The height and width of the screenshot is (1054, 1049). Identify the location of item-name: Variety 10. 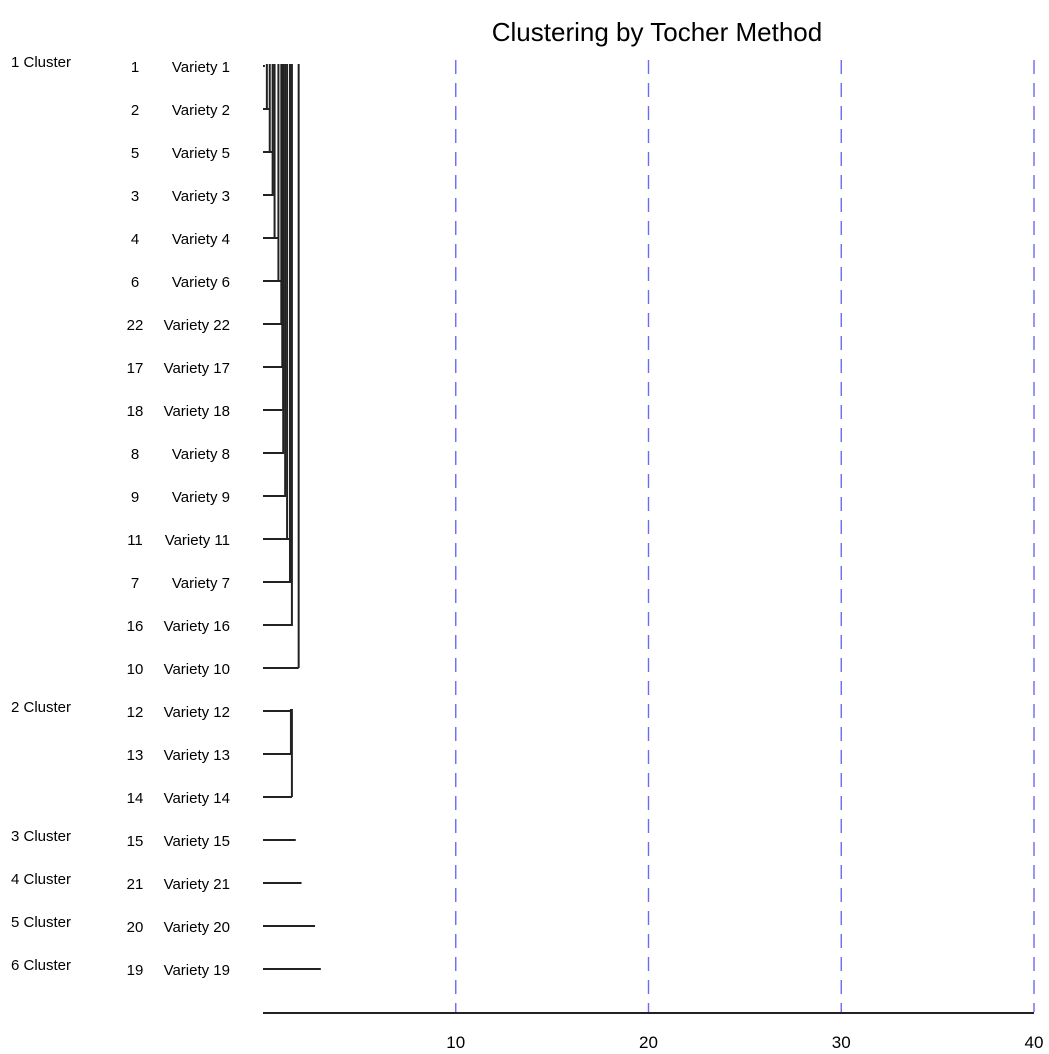
(197, 669).